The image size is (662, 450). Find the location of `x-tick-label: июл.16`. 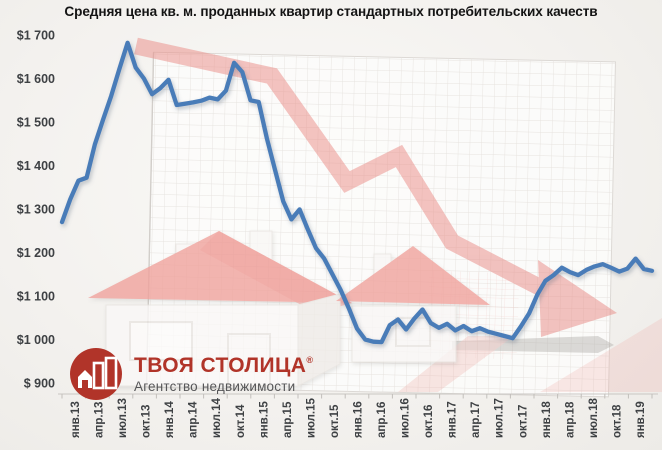

x-tick-label: июл.16 is located at coordinates (406, 418).